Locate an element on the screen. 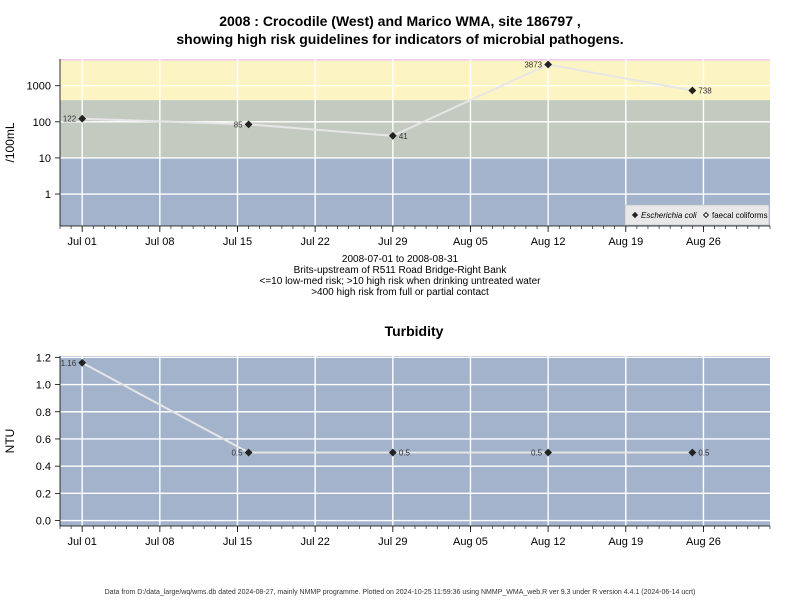 The width and height of the screenshot is (800, 600). y-tick-label: 0.2 is located at coordinates (43, 494).